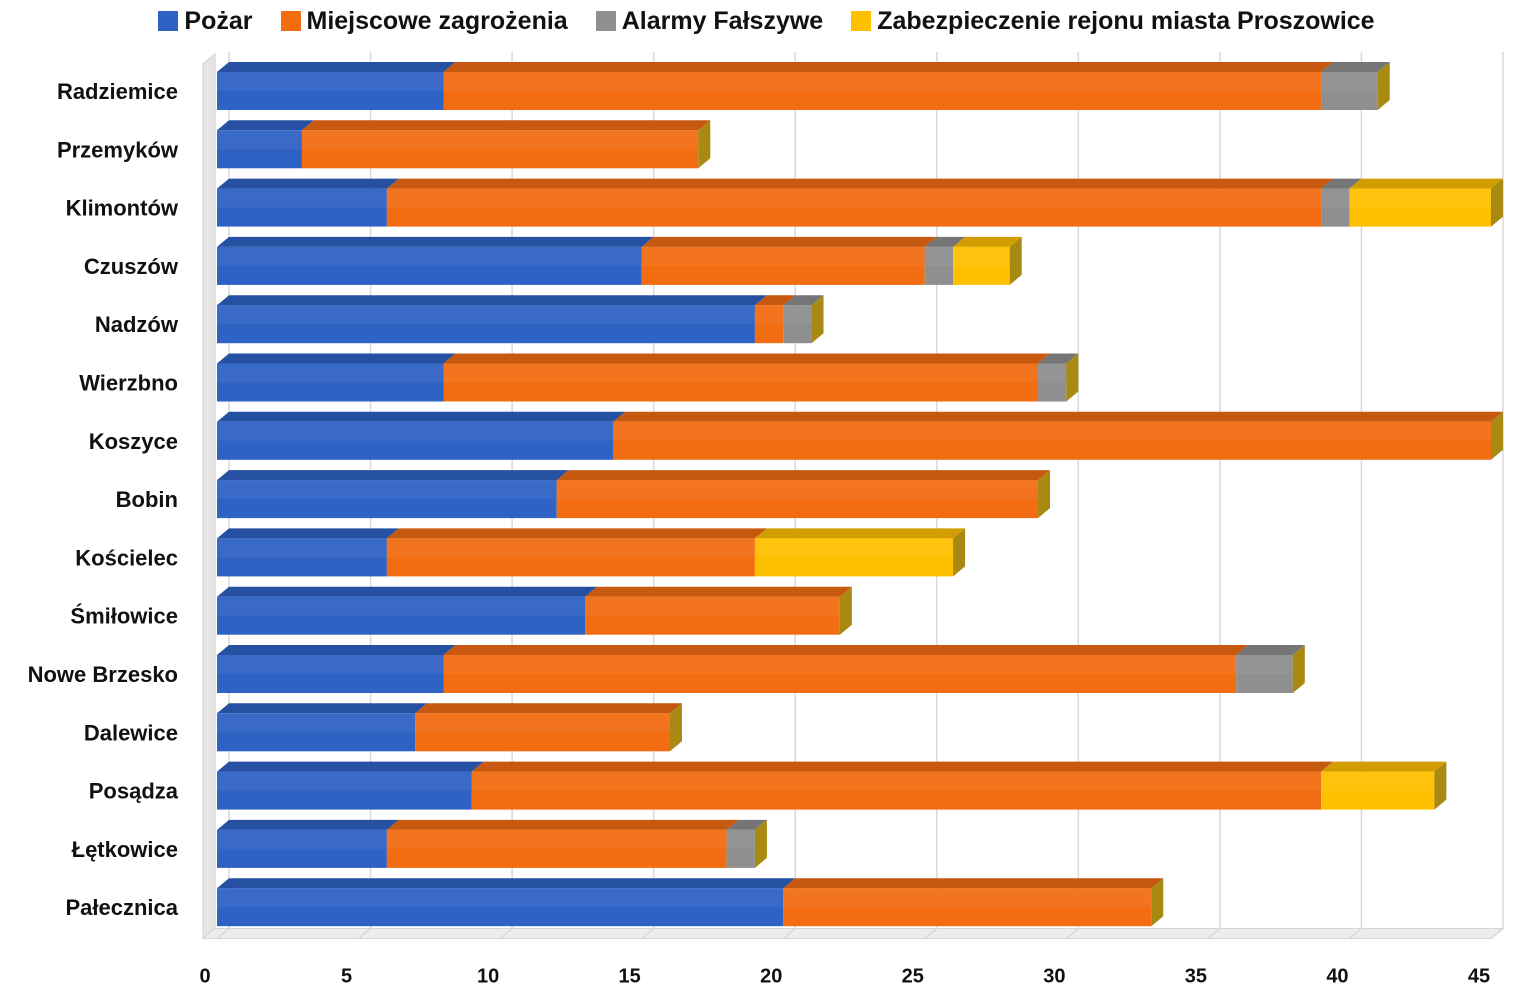 The image size is (1533, 991). Describe the element at coordinates (1126, 20) in the screenshot. I see `legend-label: Zabezpieczenie rejonu miasta Proszowice` at that location.